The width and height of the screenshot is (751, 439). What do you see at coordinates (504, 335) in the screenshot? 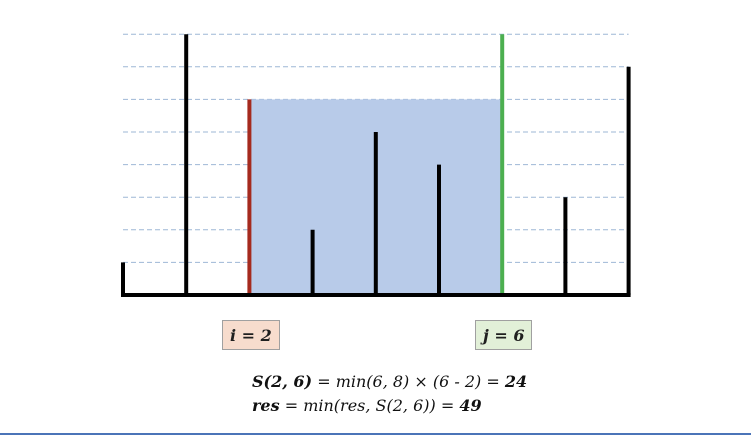
I see `index-j-label: j = 6` at bounding box center [504, 335].